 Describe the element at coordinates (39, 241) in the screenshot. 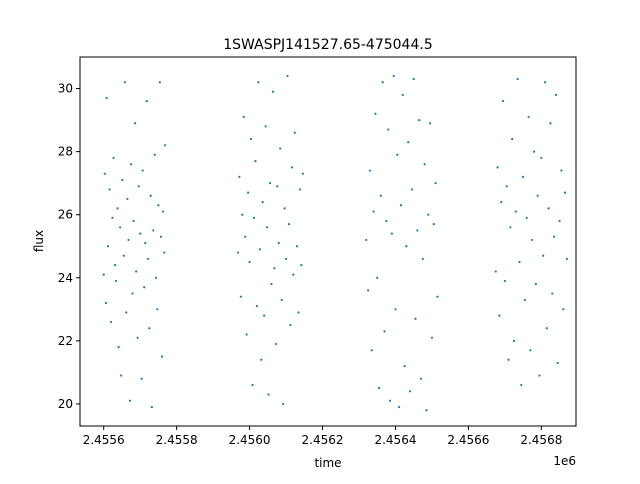

I see `y-axis-label: flux` at that location.